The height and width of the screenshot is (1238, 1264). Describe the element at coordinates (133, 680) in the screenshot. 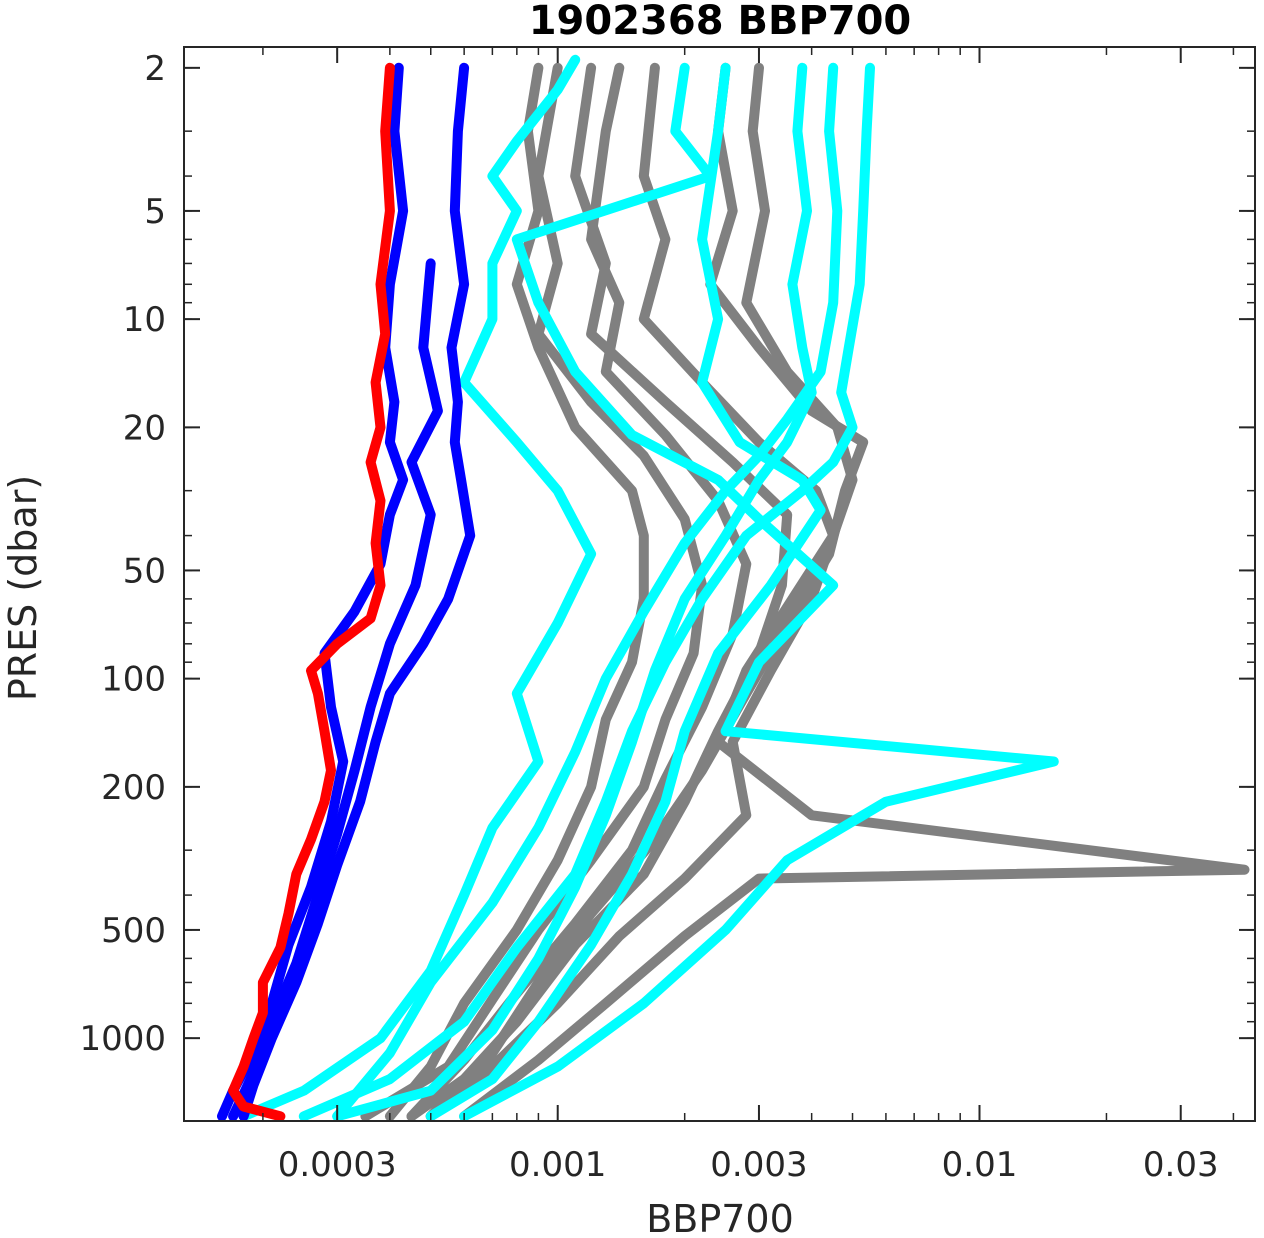

I see `y-tick-label: 100` at that location.